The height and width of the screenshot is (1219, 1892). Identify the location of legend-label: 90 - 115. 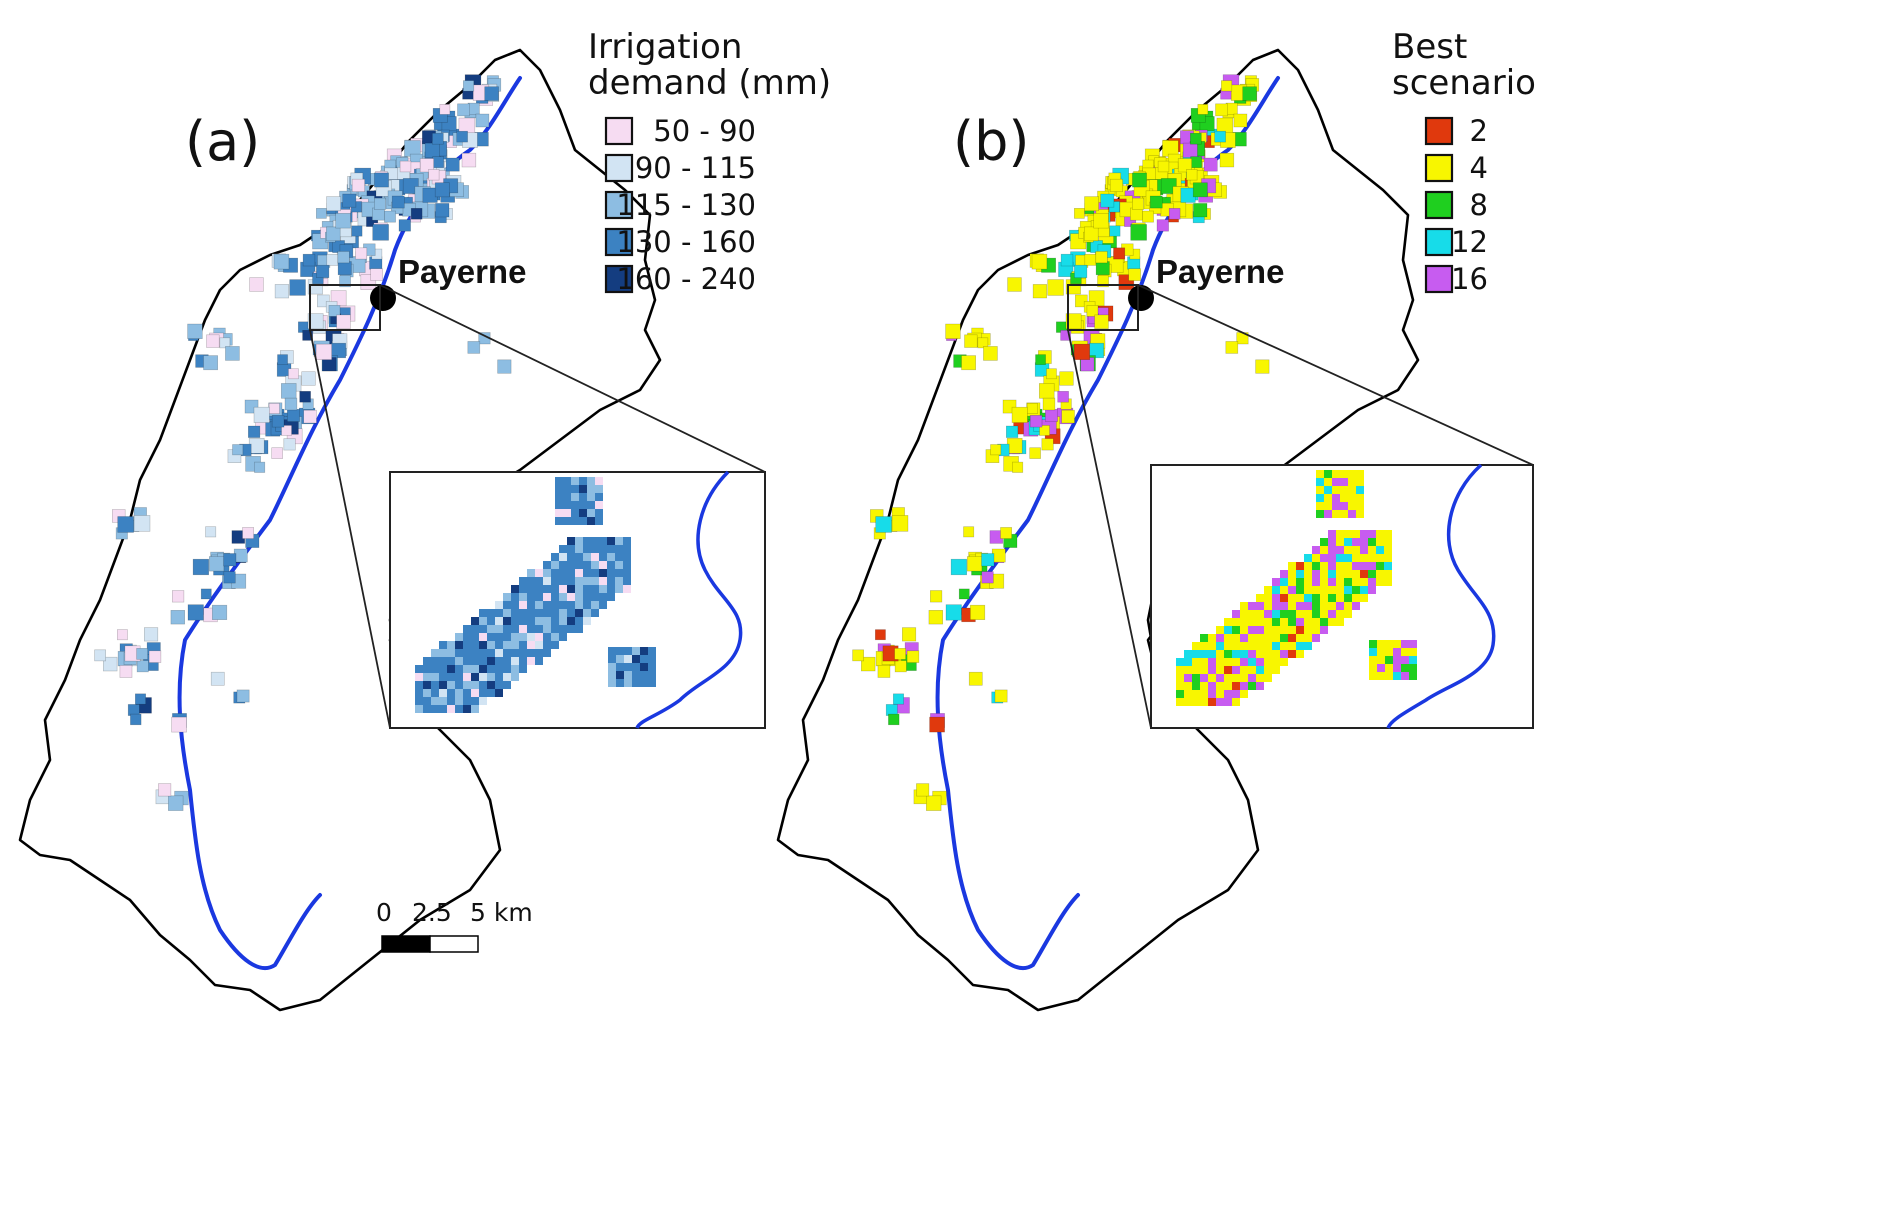
(695, 168).